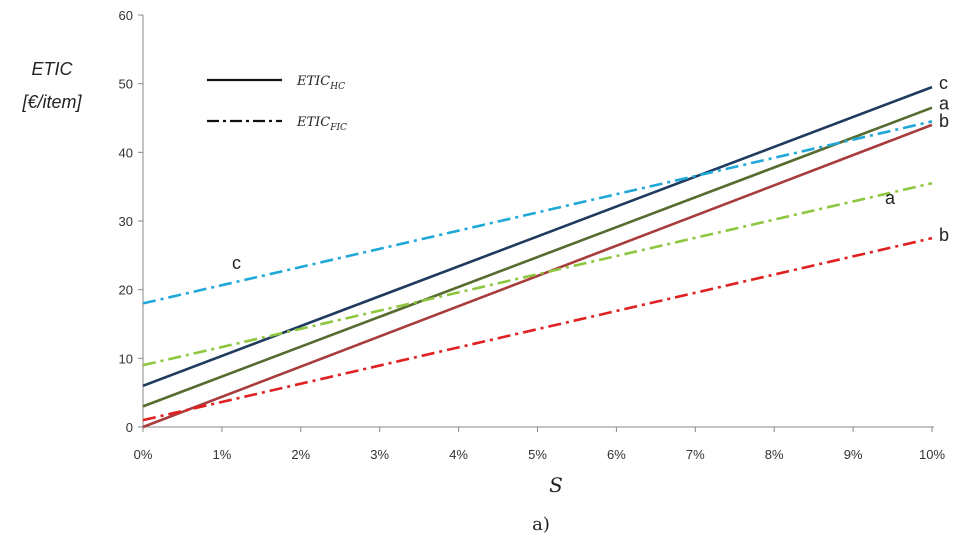 The width and height of the screenshot is (956, 540). Describe the element at coordinates (313, 81) in the screenshot. I see `legend-hc-main: ETIC` at that location.